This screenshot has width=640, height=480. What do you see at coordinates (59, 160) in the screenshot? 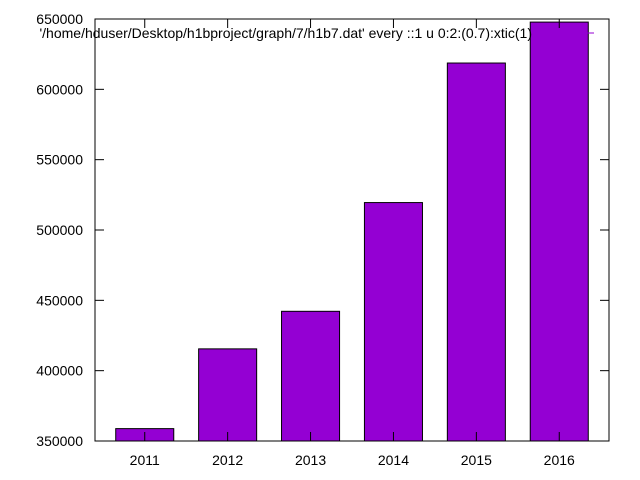
I see `y-tick-label: 550000` at bounding box center [59, 160].